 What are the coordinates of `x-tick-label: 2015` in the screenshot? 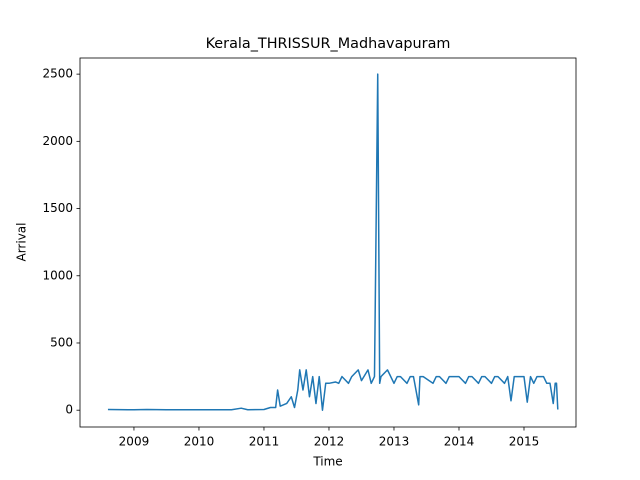 It's located at (524, 442).